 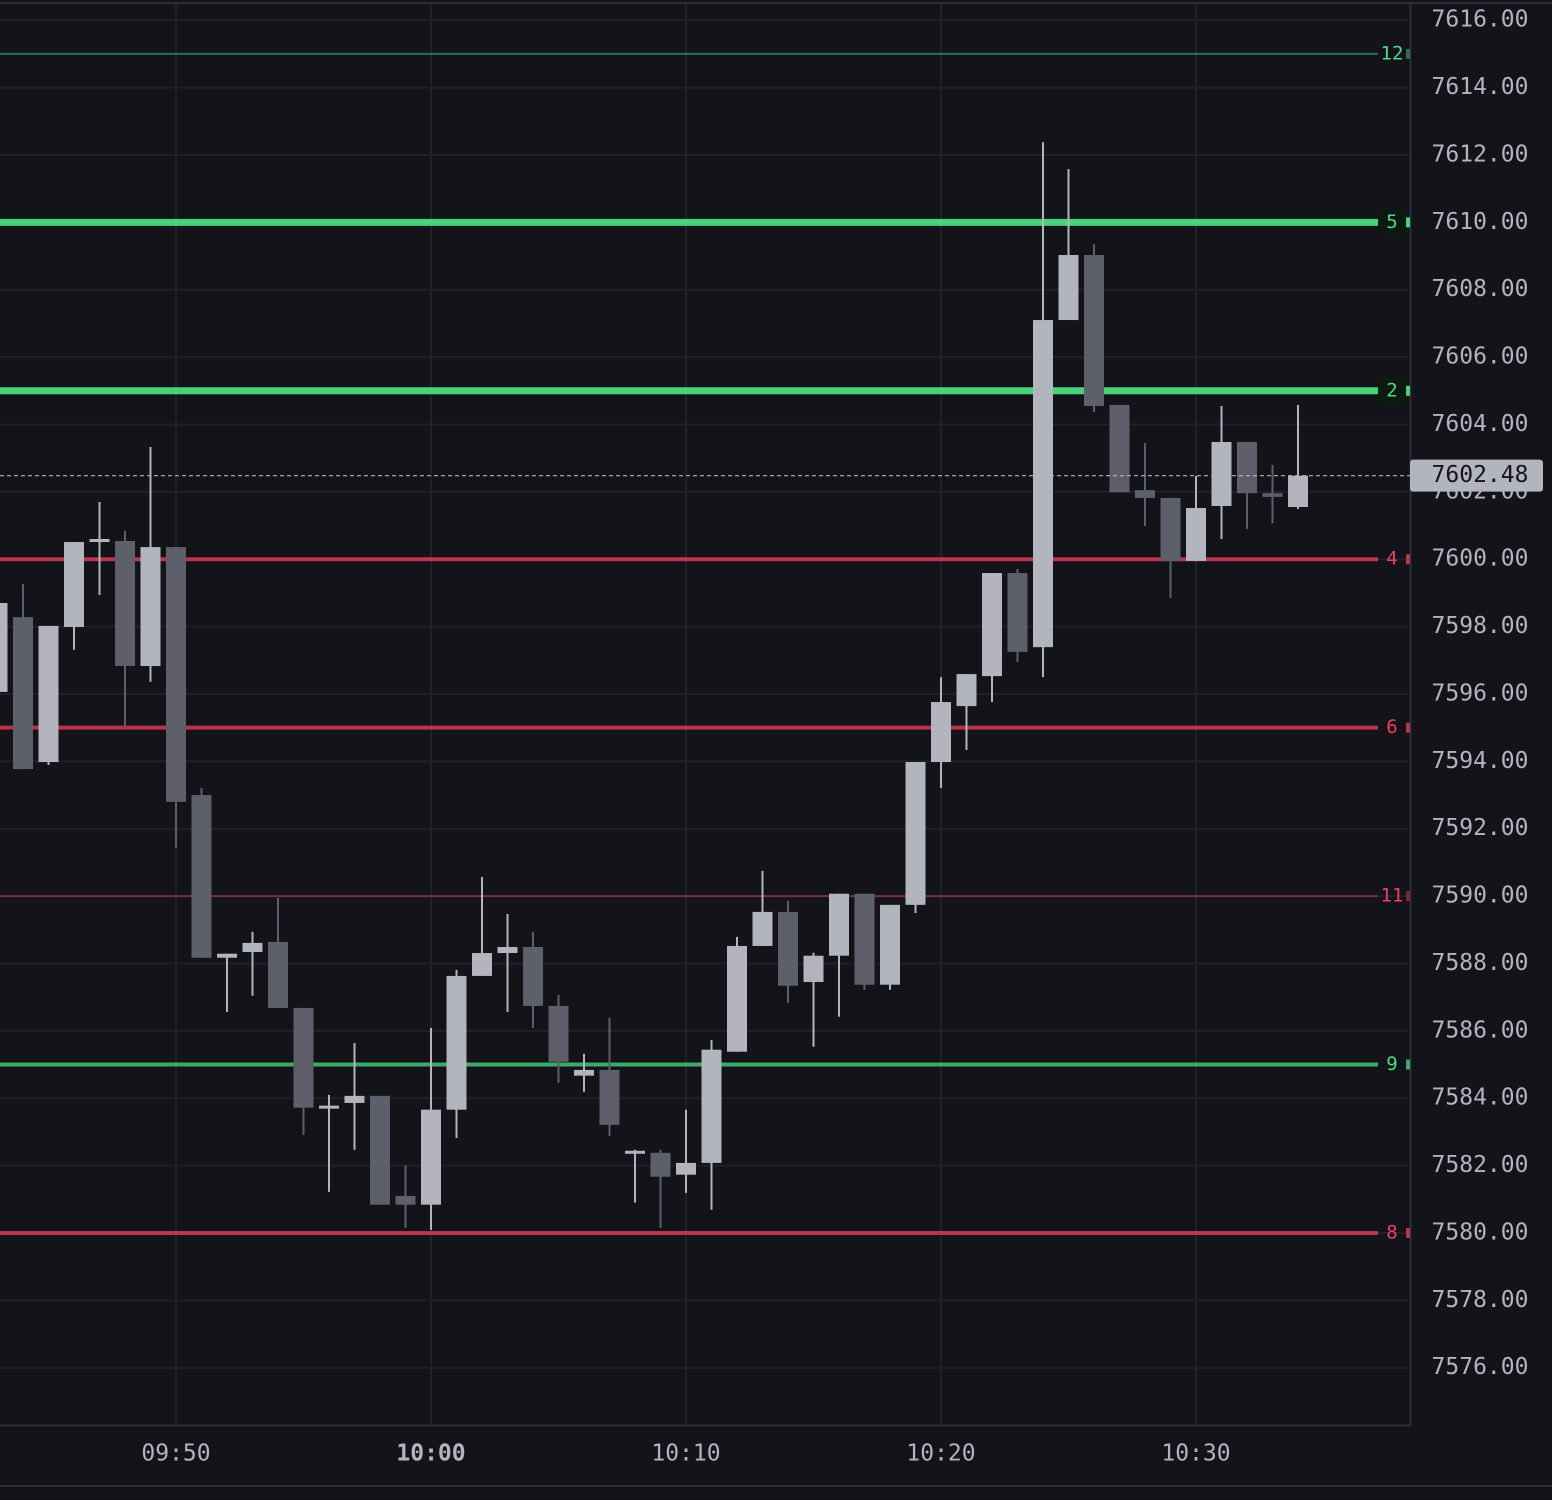 What do you see at coordinates (1480, 1098) in the screenshot?
I see `y-tick-label: 7584.00` at bounding box center [1480, 1098].